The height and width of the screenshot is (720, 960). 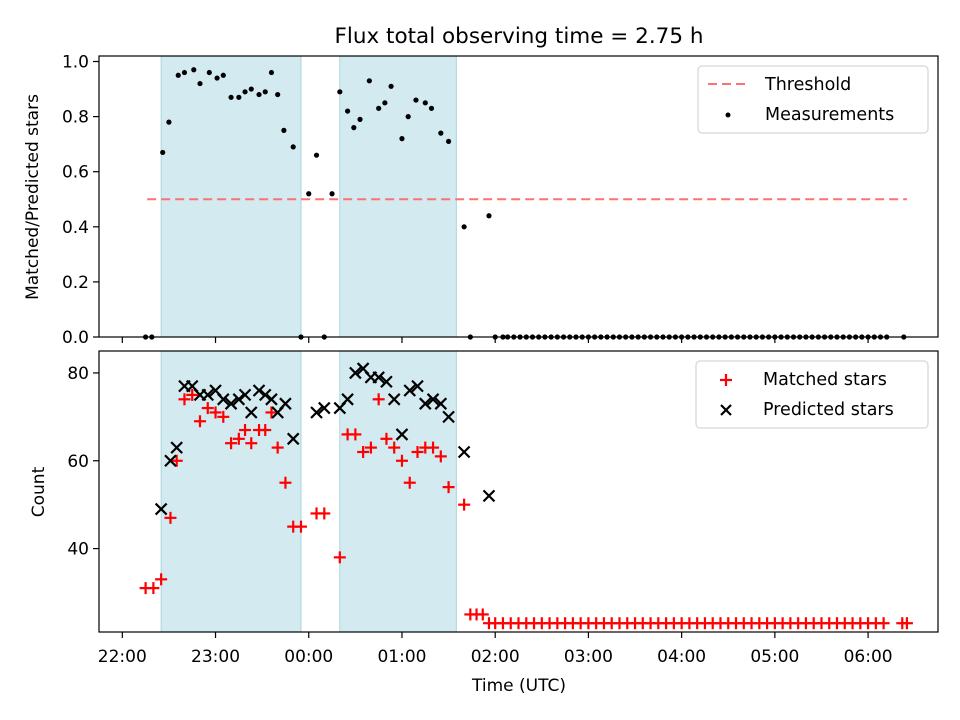 I want to click on bottom-shading-layer, so click(x=308, y=491).